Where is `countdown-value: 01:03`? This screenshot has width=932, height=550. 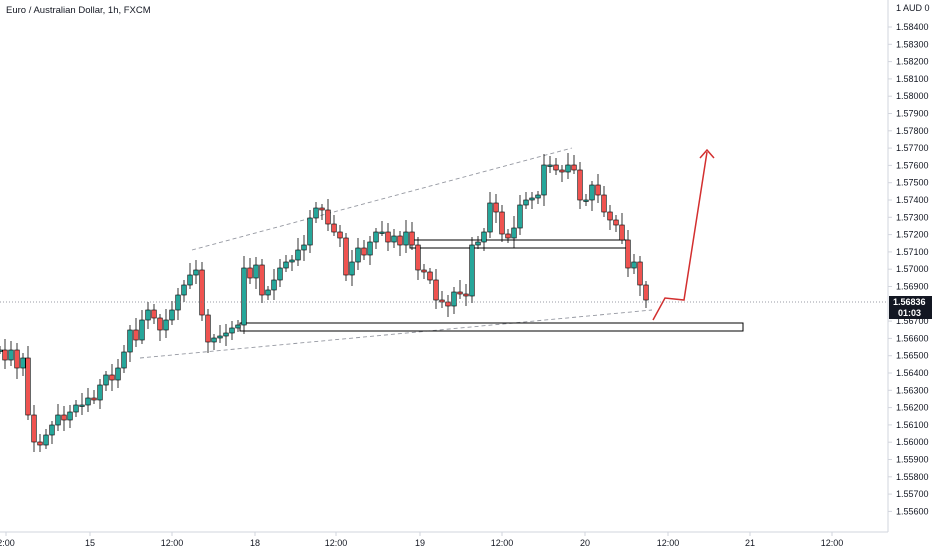
countdown-value: 01:03 is located at coordinates (909, 313).